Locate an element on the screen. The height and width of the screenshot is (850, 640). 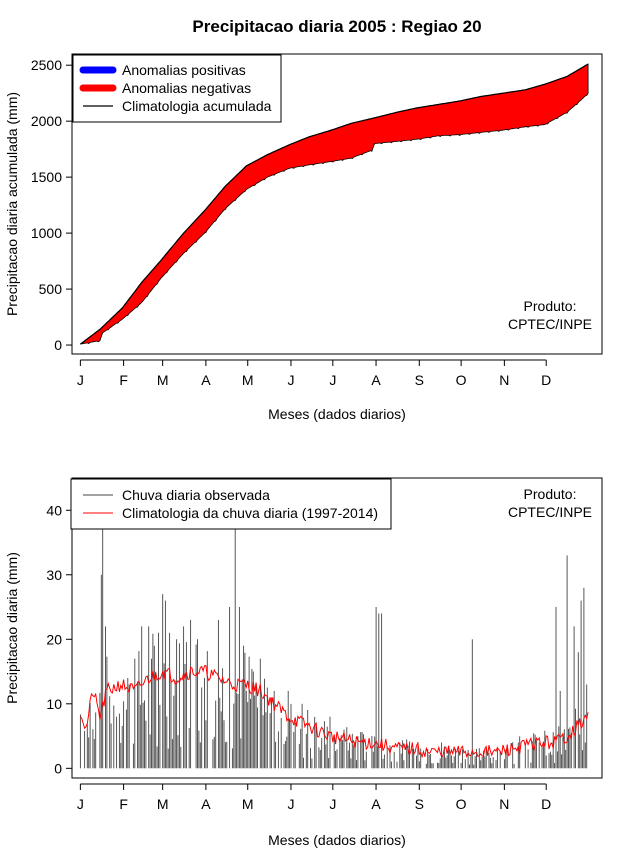
top-y-tick-label-2: 1000 is located at coordinates (46, 233).